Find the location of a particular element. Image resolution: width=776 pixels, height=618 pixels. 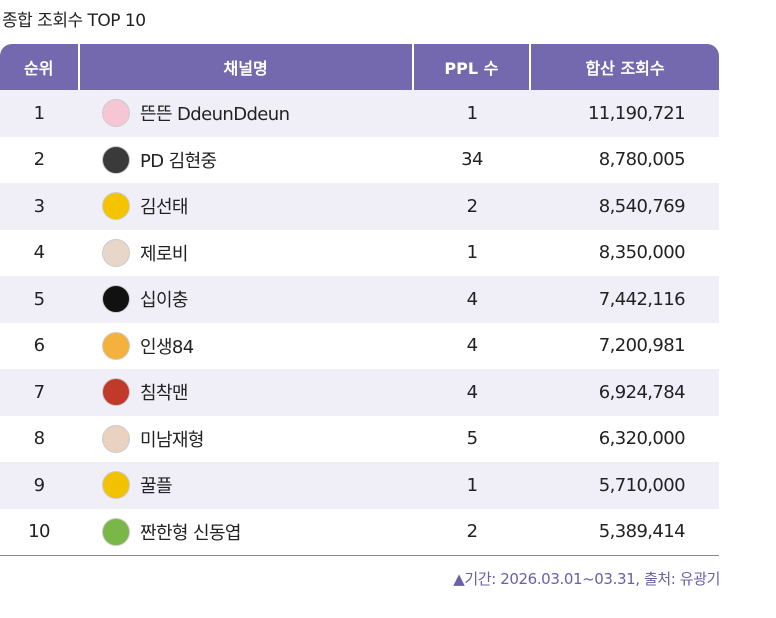

table-row: 9 꿀플 1 5,710,000 is located at coordinates (359, 485).